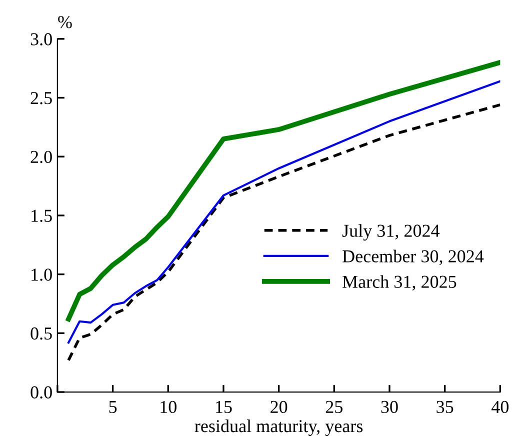  Describe the element at coordinates (413, 258) in the screenshot. I see `legend-label: December 30, 2024` at that location.